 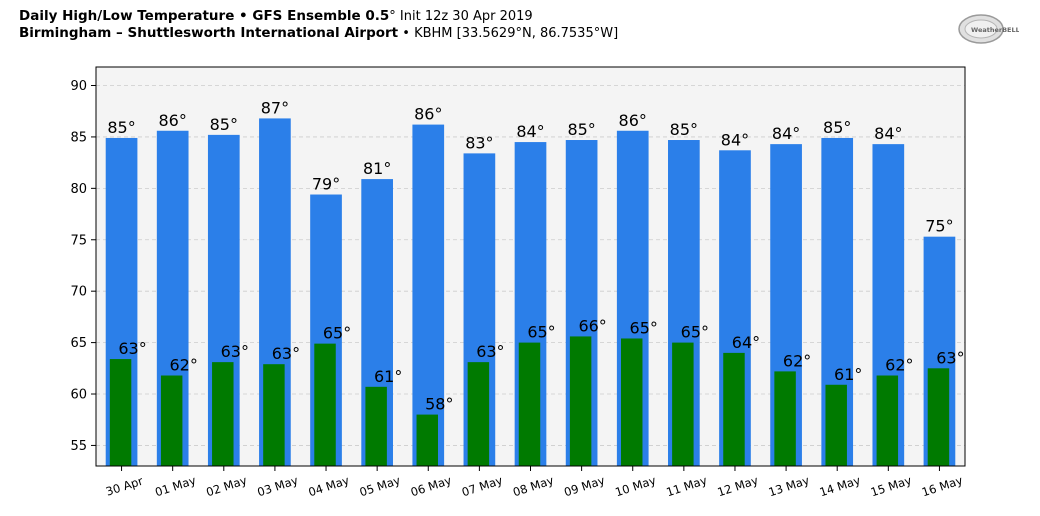 I want to click on y-tick-label: 90, so click(x=78, y=86).